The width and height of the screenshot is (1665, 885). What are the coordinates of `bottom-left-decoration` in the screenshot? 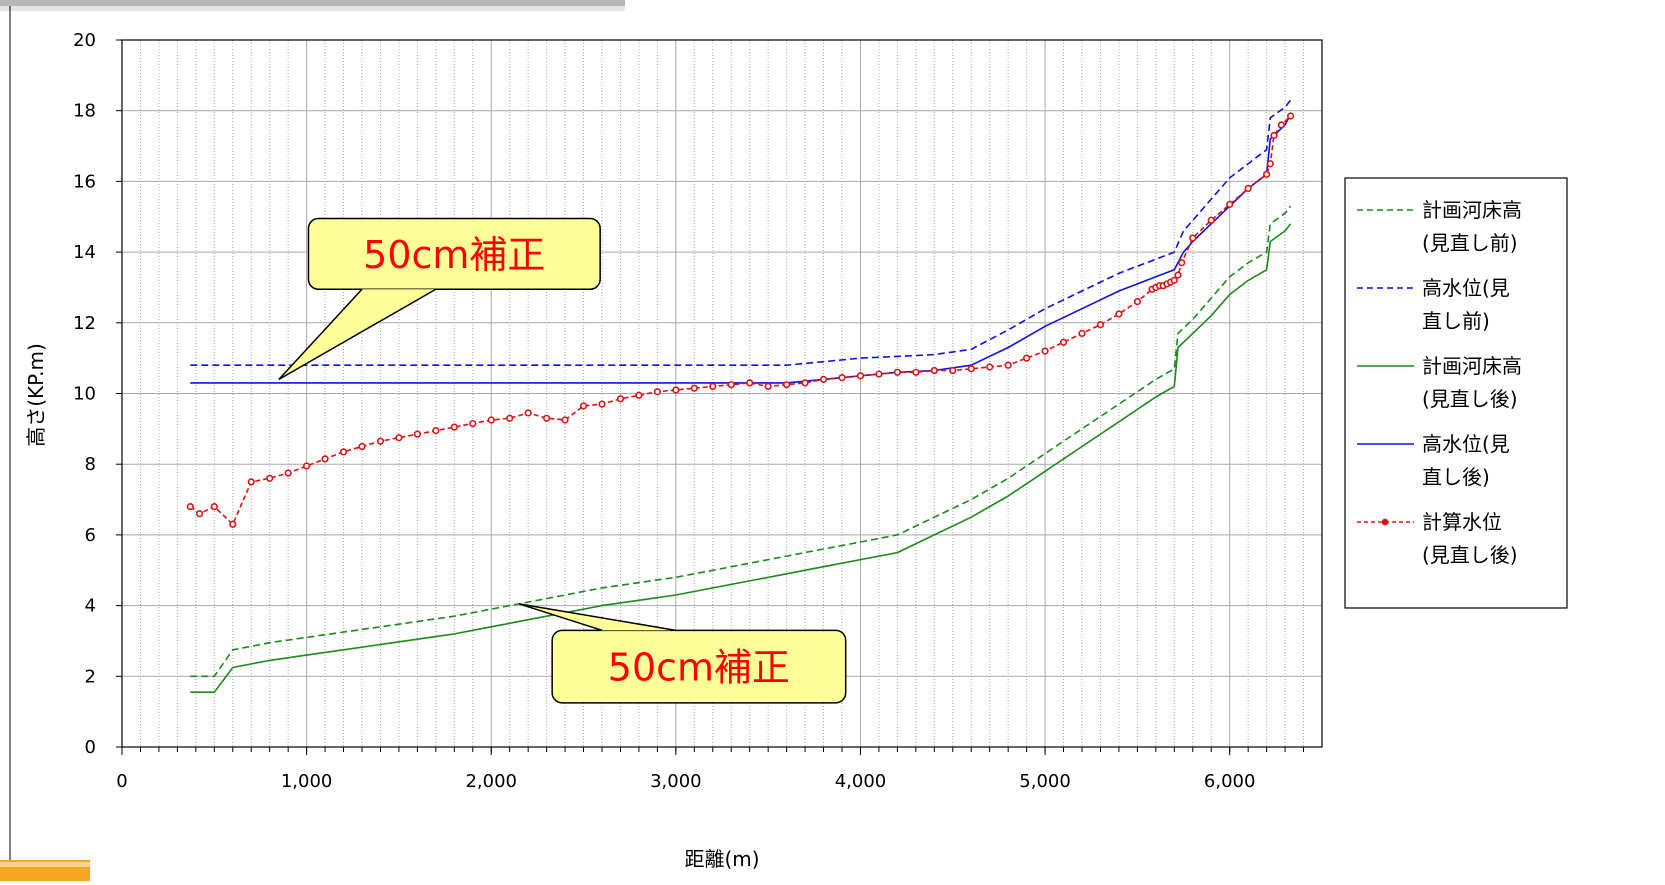 It's located at (45, 870).